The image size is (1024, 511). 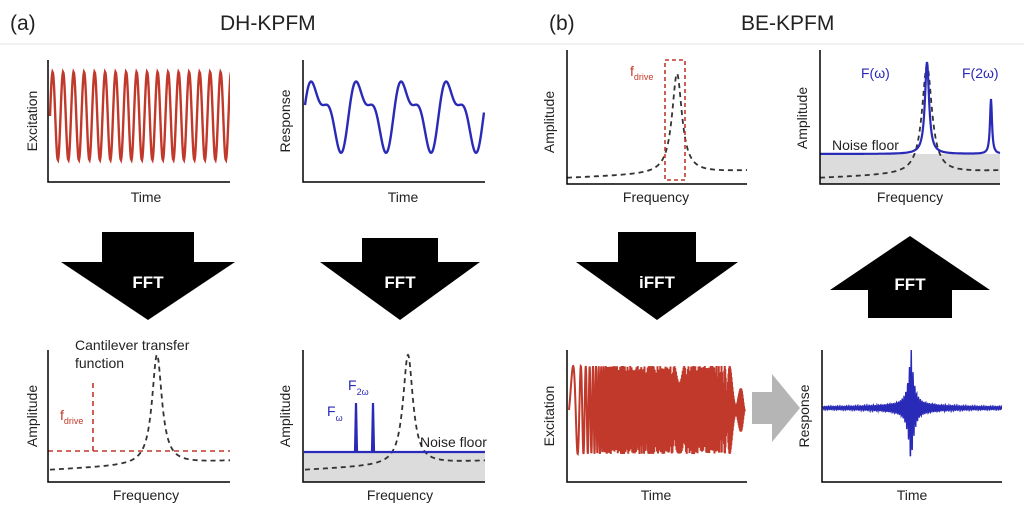 I want to click on f-omega-label: Fω, so click(x=335, y=413).